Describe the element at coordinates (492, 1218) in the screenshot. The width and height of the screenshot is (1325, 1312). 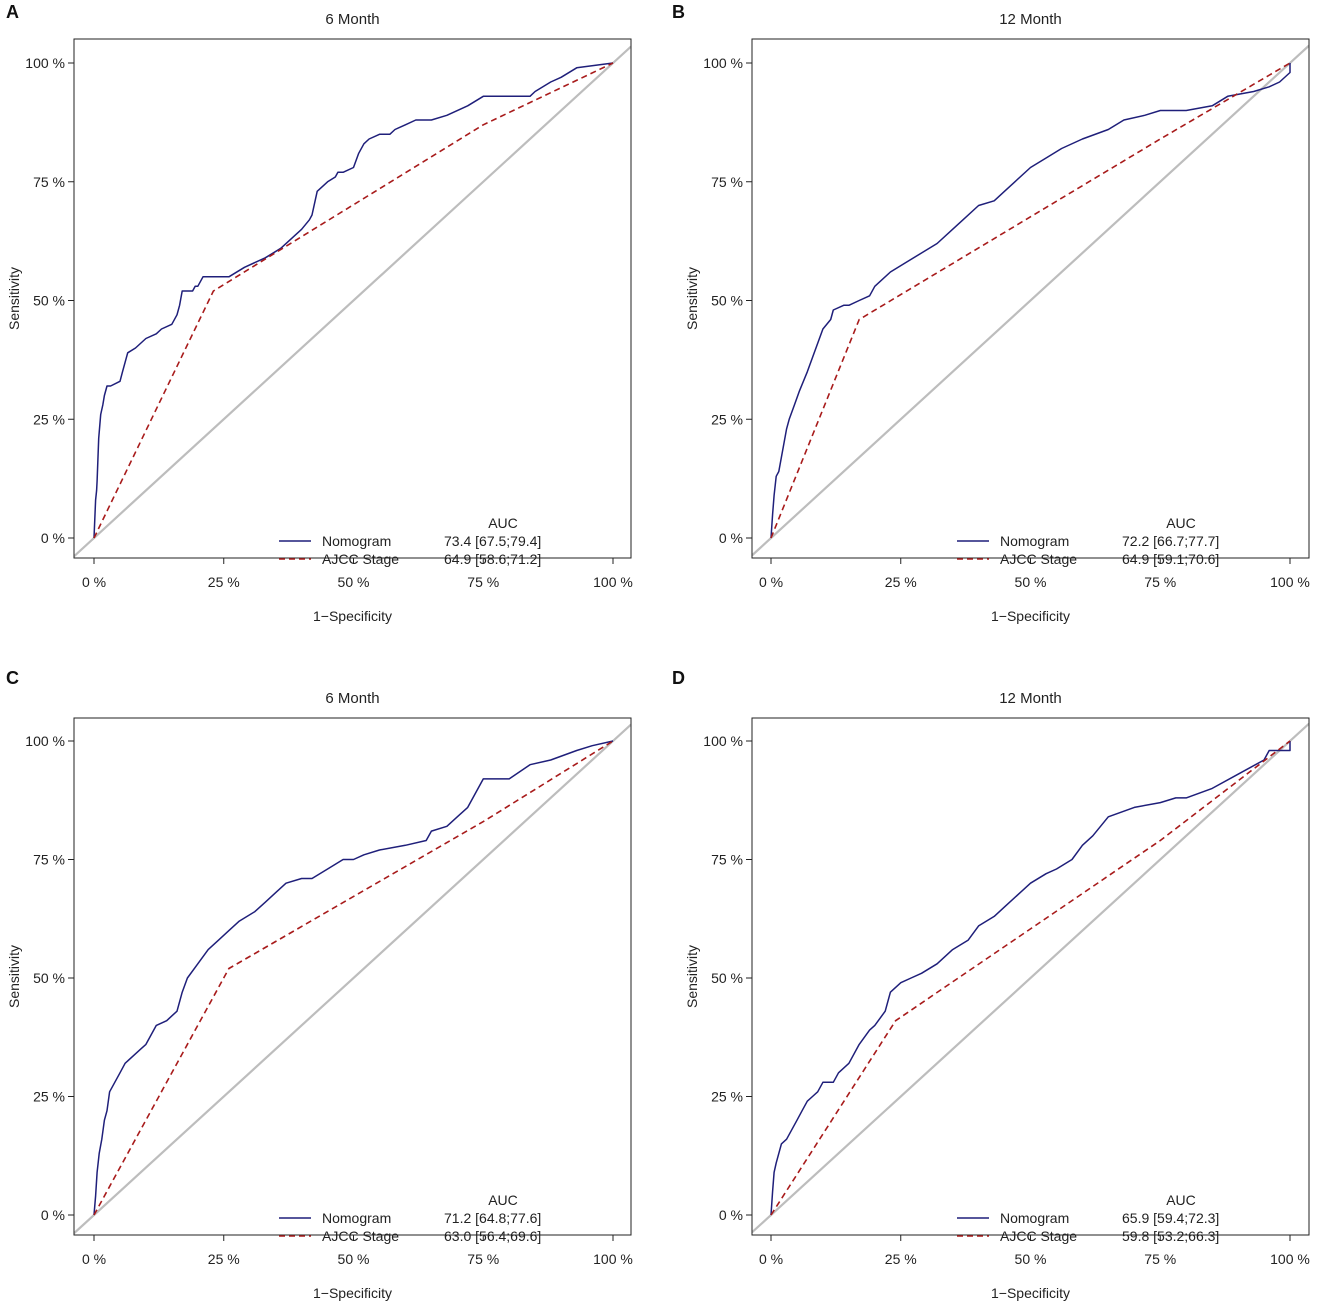
I see `legend-auc-value: 71.2 [64.8;77.6]` at that location.